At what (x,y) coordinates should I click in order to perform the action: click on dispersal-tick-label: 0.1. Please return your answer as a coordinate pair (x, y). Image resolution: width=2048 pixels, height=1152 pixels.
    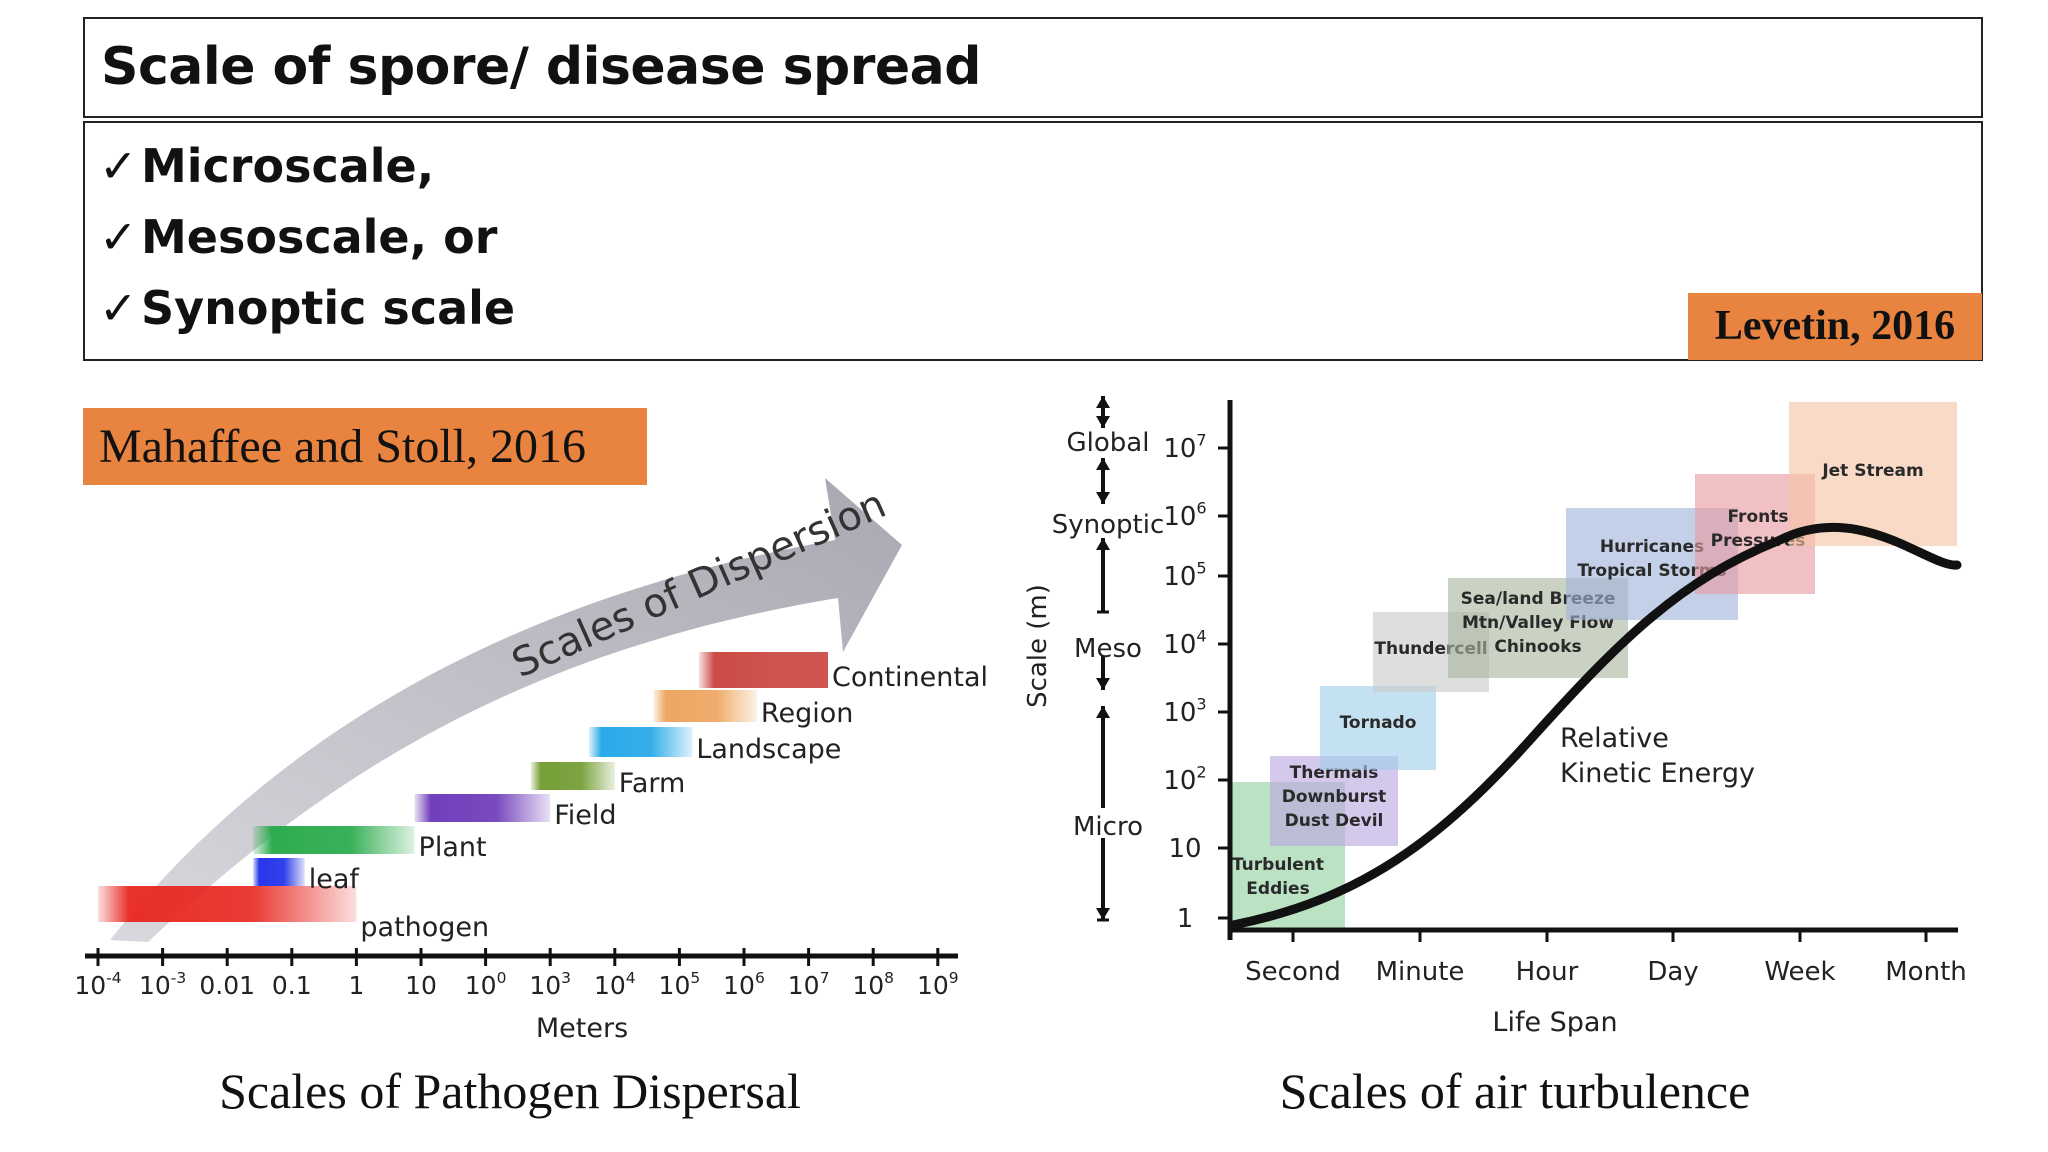
    Looking at the image, I should click on (292, 985).